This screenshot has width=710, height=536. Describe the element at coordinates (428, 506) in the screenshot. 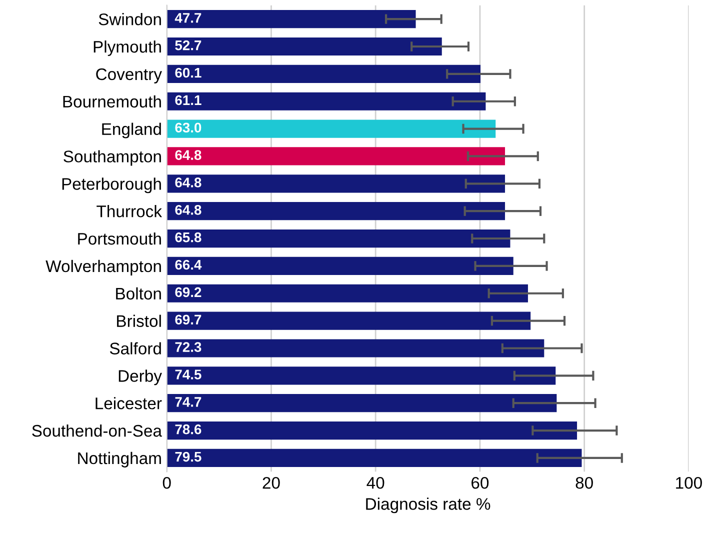

I see `x-axis-title: Diagnosis rate %` at that location.